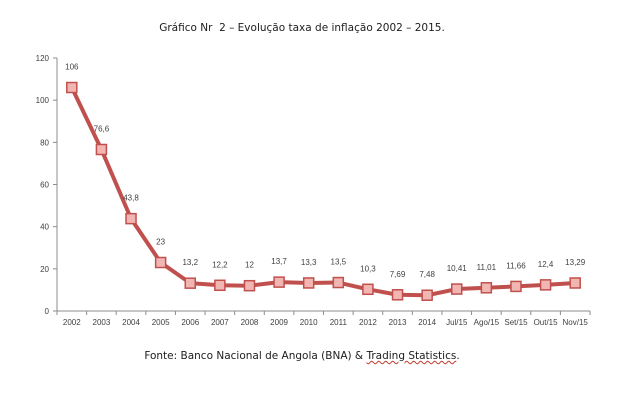 The height and width of the screenshot is (401, 639). Describe the element at coordinates (160, 242) in the screenshot. I see `data-label: 23` at that location.